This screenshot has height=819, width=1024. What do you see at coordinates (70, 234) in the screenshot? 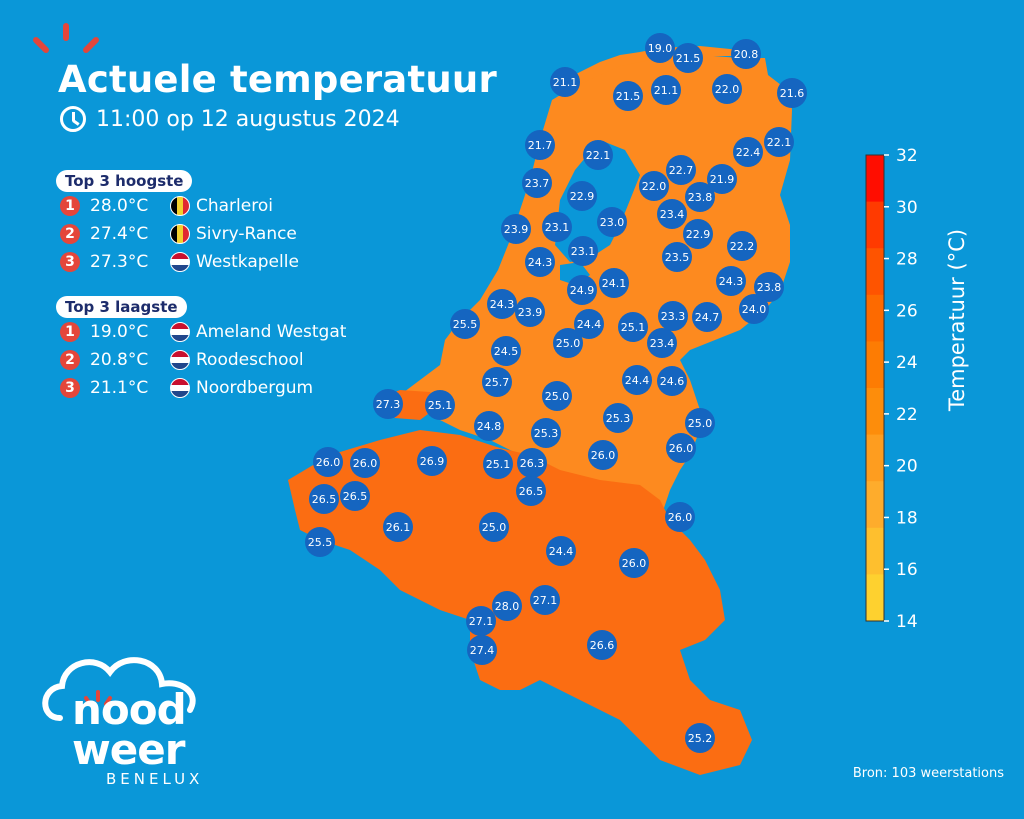
I see `rank-badge: 2` at bounding box center [70, 234].